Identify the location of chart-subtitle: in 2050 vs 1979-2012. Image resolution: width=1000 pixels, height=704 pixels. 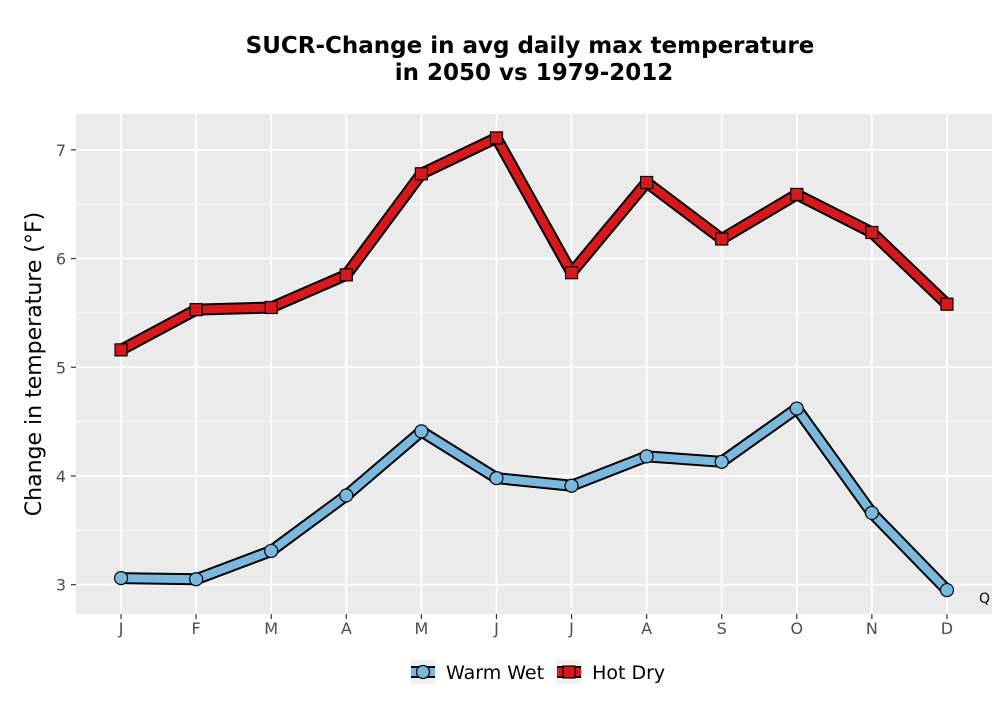
(534, 73).